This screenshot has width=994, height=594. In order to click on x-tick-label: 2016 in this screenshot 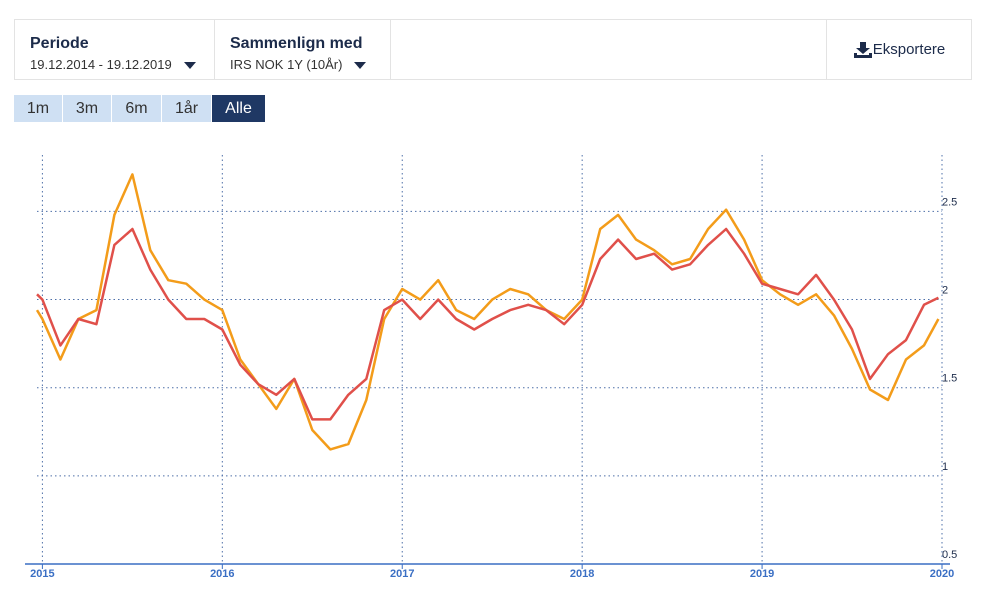, I will do `click(222, 574)`.